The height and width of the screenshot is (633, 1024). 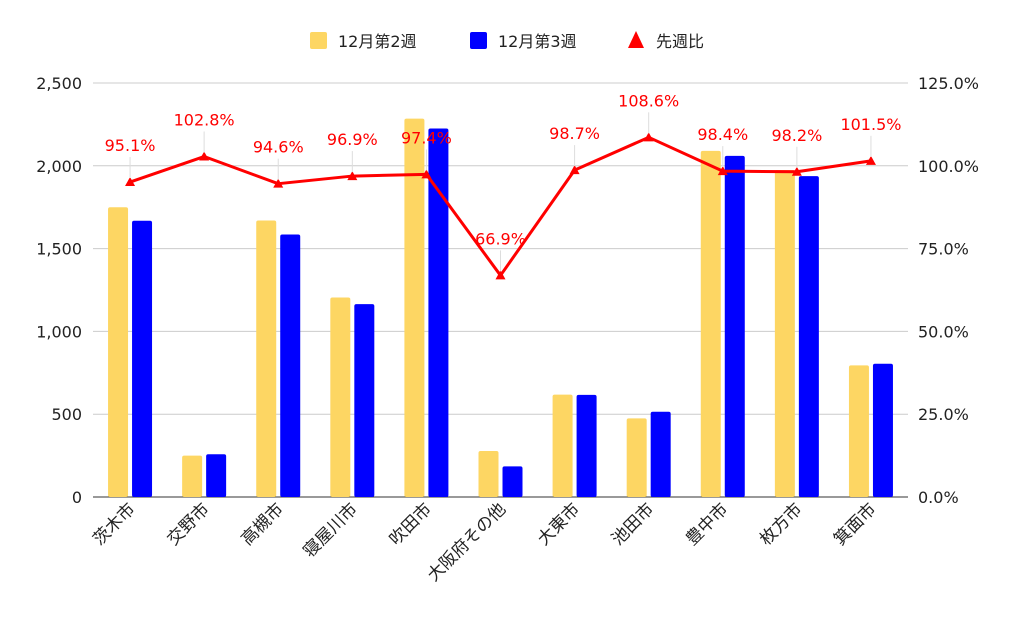 I want to click on right-tick-label: 0.0%, so click(x=938, y=497).